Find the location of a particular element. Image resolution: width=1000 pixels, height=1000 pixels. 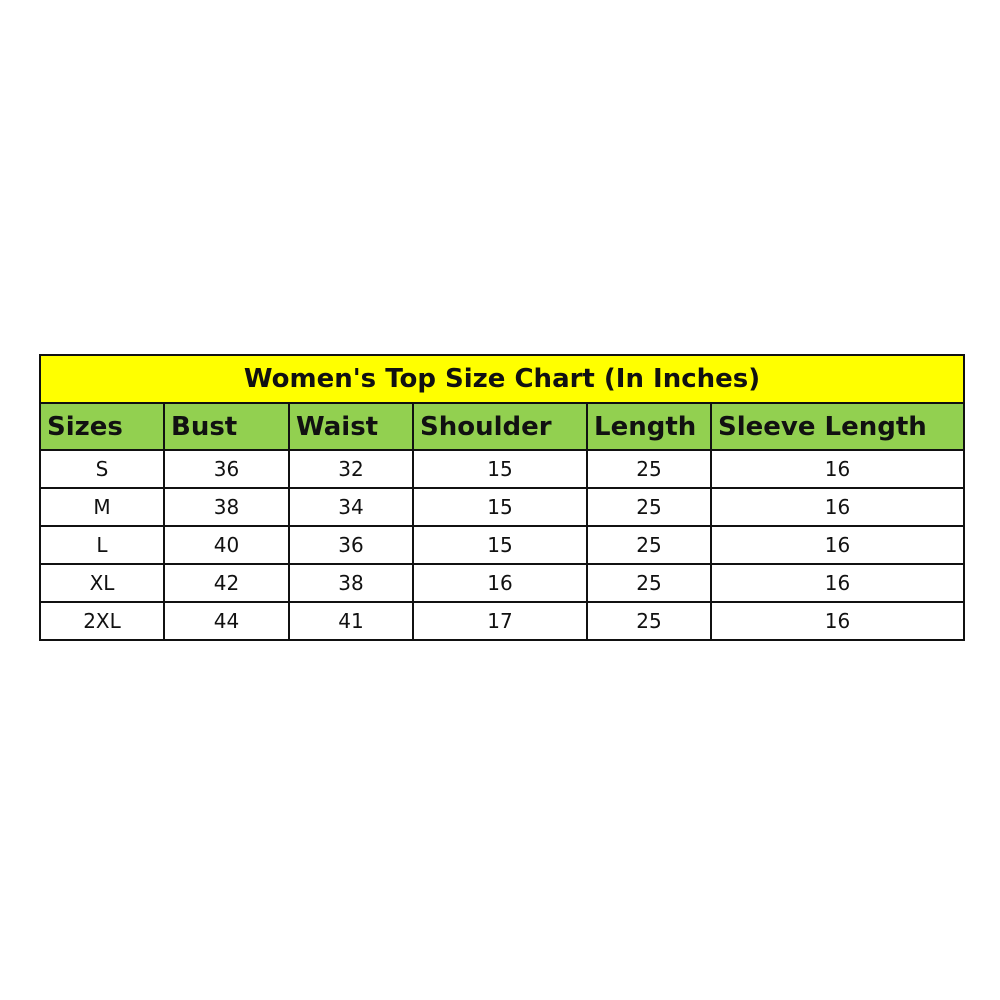

table-cell: 40 is located at coordinates (226, 545).